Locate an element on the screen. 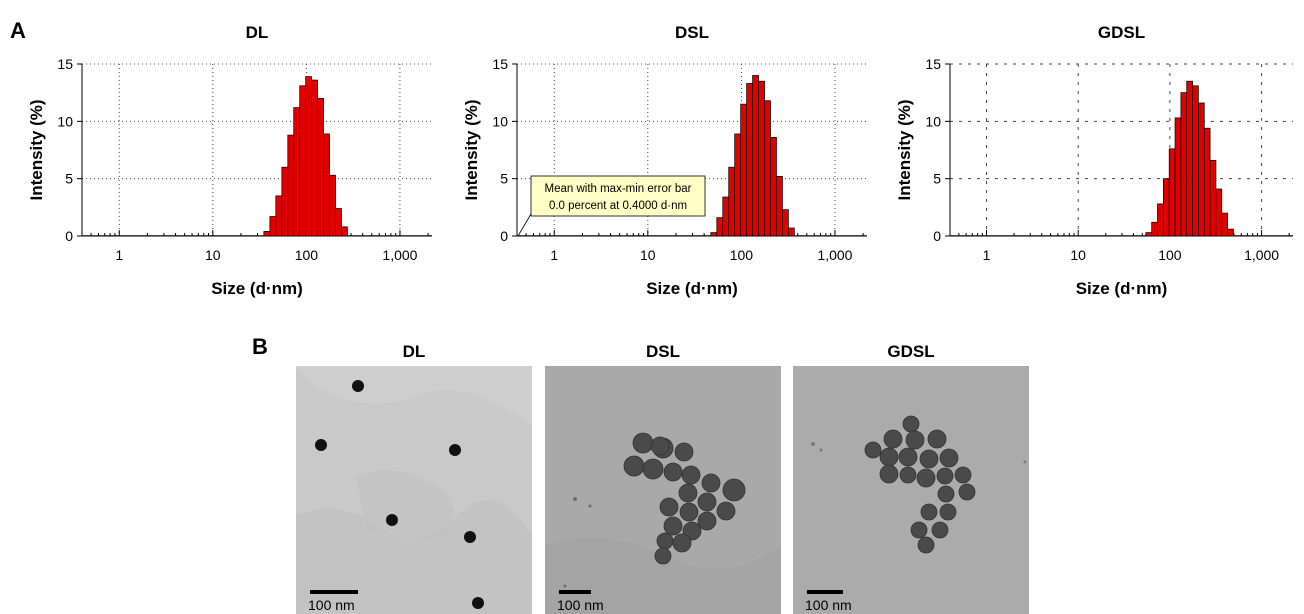  tem-title-dsl: DSL is located at coordinates (663, 351).